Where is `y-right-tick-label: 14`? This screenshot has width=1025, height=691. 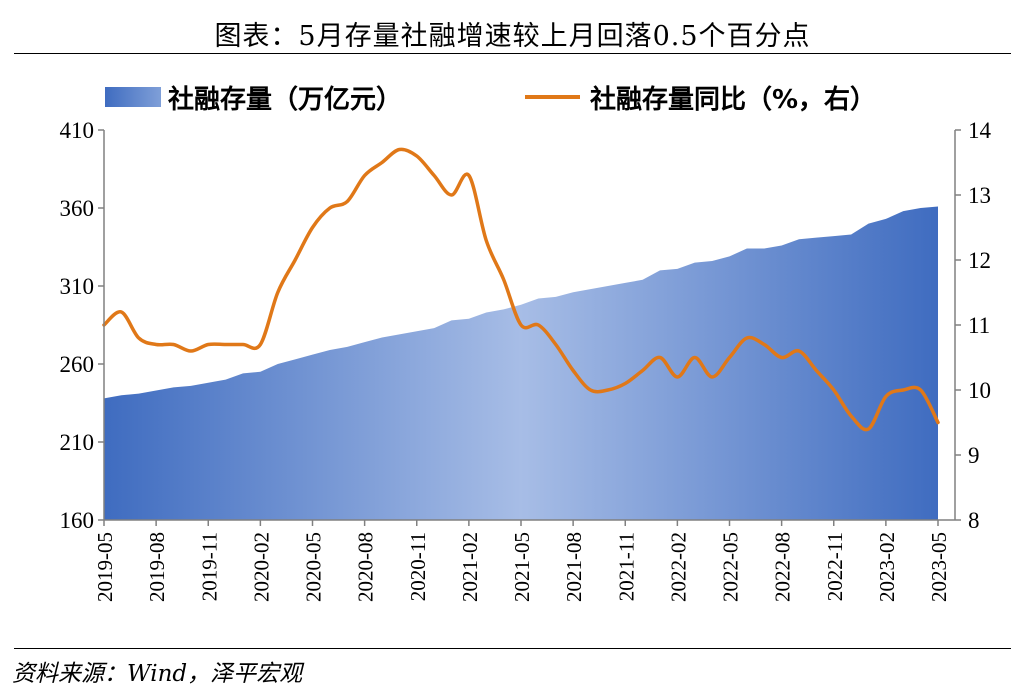 y-right-tick-label: 14 is located at coordinates (980, 130).